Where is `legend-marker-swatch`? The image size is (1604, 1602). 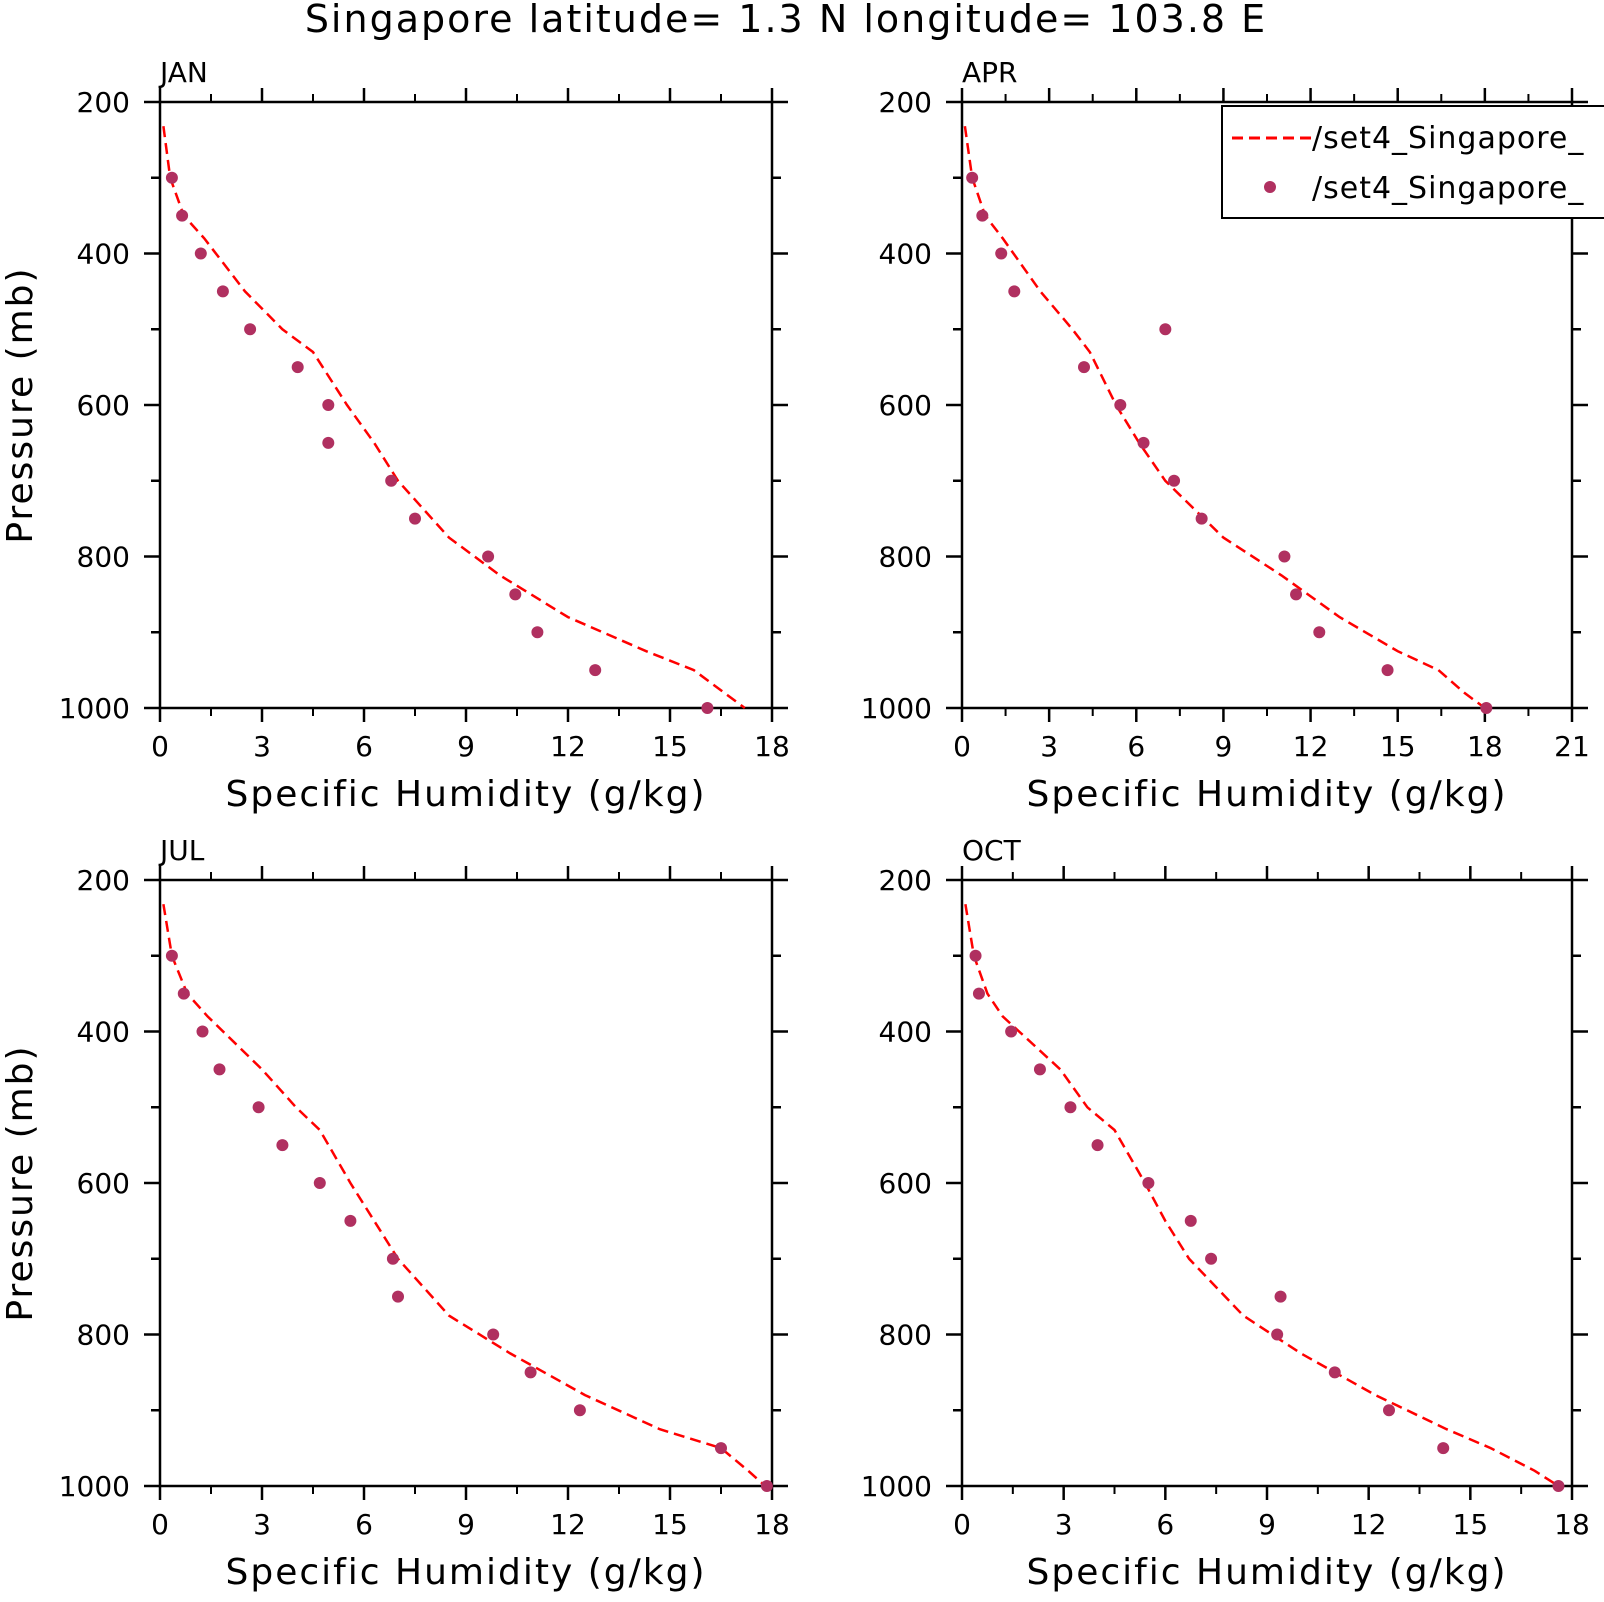 legend-marker-swatch is located at coordinates (1270, 187).